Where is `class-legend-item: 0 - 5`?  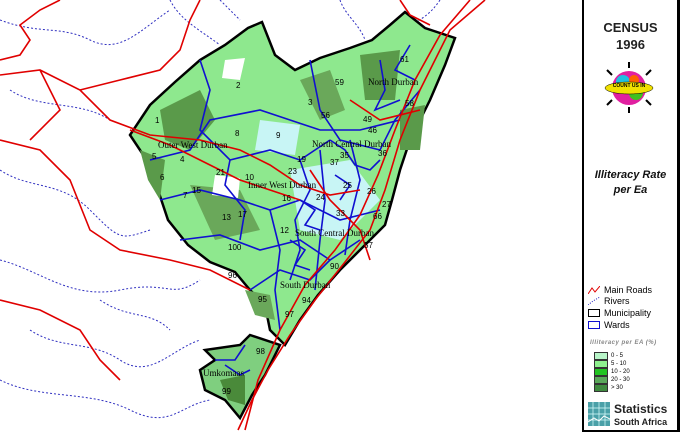 class-legend-item: 0 - 5 is located at coordinates (608, 355).